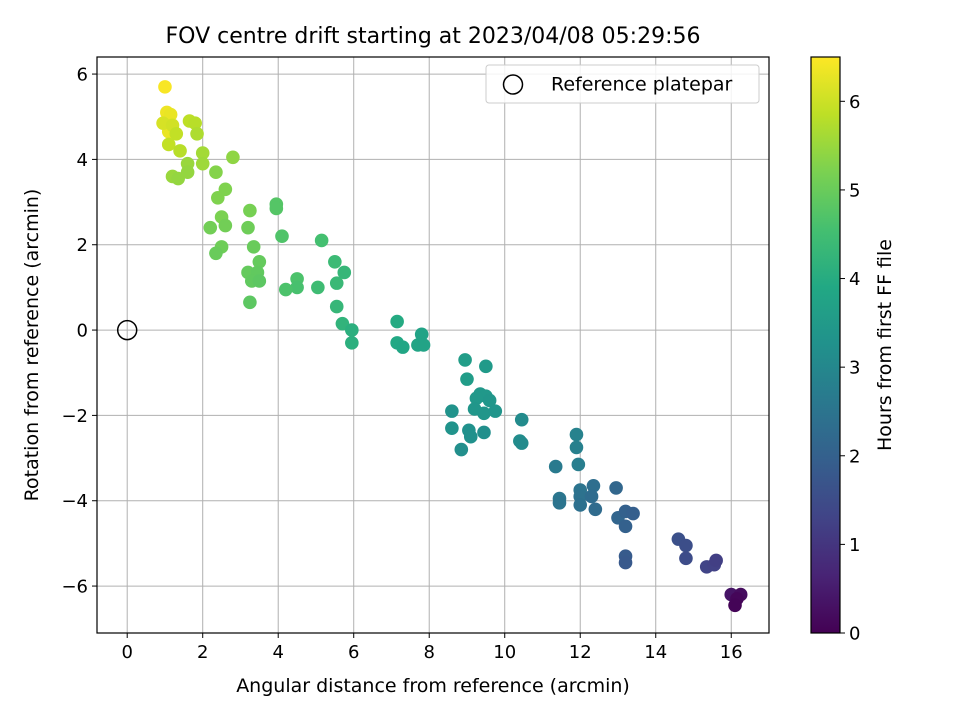  Describe the element at coordinates (854, 279) in the screenshot. I see `colorbar-tick-label: 4` at that location.